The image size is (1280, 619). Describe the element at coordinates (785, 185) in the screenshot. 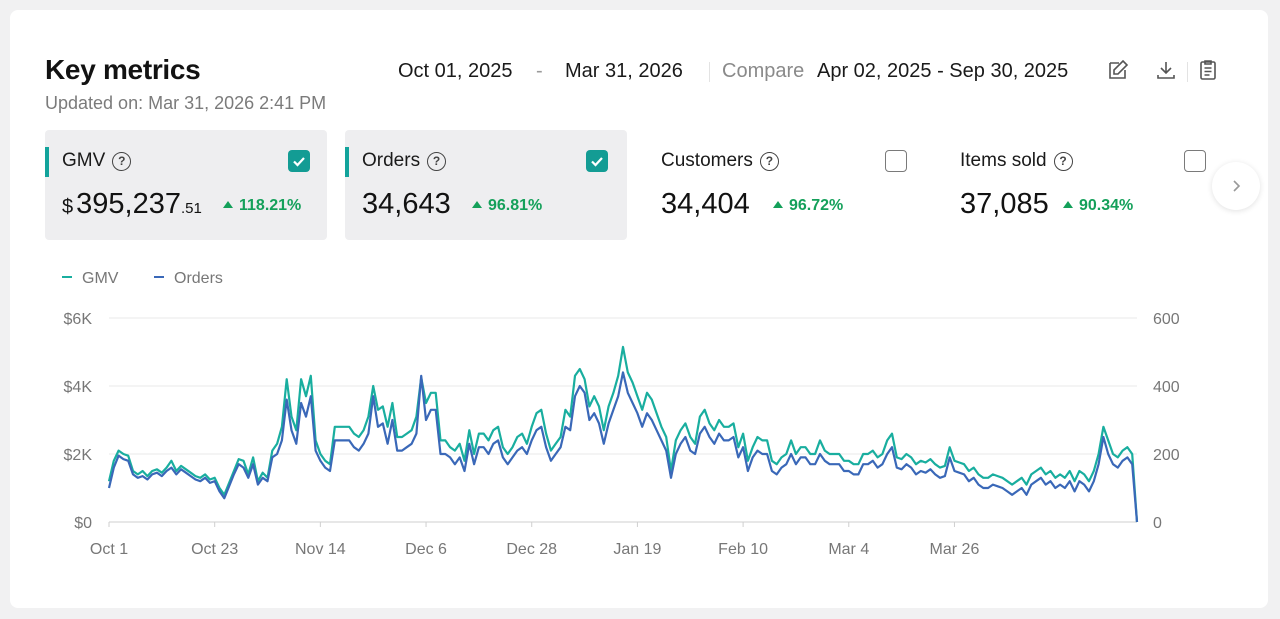

I see `metric-card-customers: Customers? 34,404 96.72%` at that location.